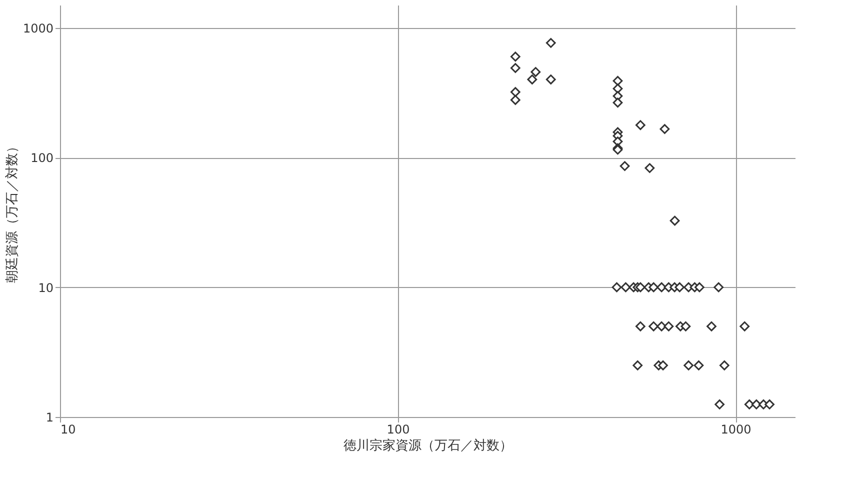 The width and height of the screenshot is (846, 483). What do you see at coordinates (398, 429) in the screenshot?
I see `x-tick-label: 100` at bounding box center [398, 429].